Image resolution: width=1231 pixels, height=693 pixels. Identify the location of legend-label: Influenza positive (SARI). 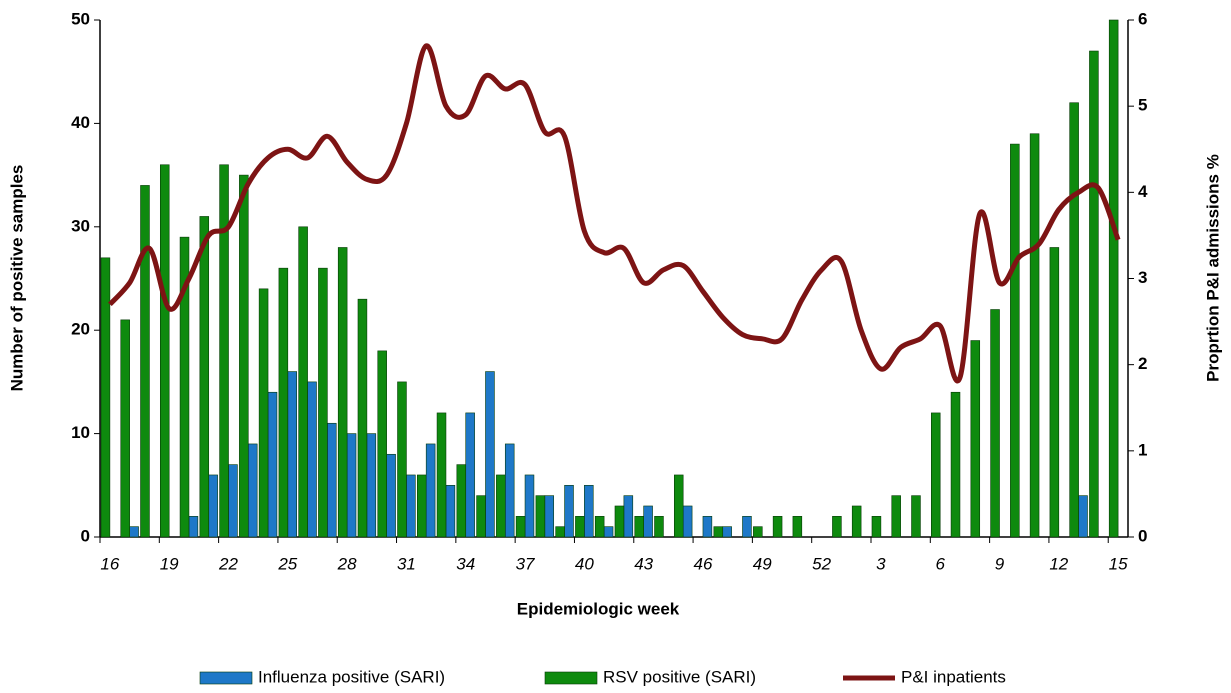
(351, 676).